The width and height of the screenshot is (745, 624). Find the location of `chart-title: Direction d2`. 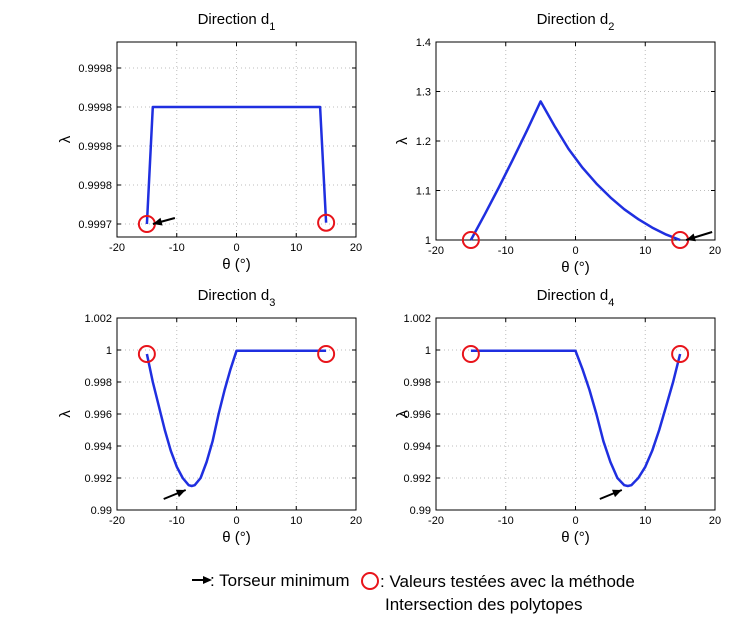

chart-title: Direction d2 is located at coordinates (576, 22).